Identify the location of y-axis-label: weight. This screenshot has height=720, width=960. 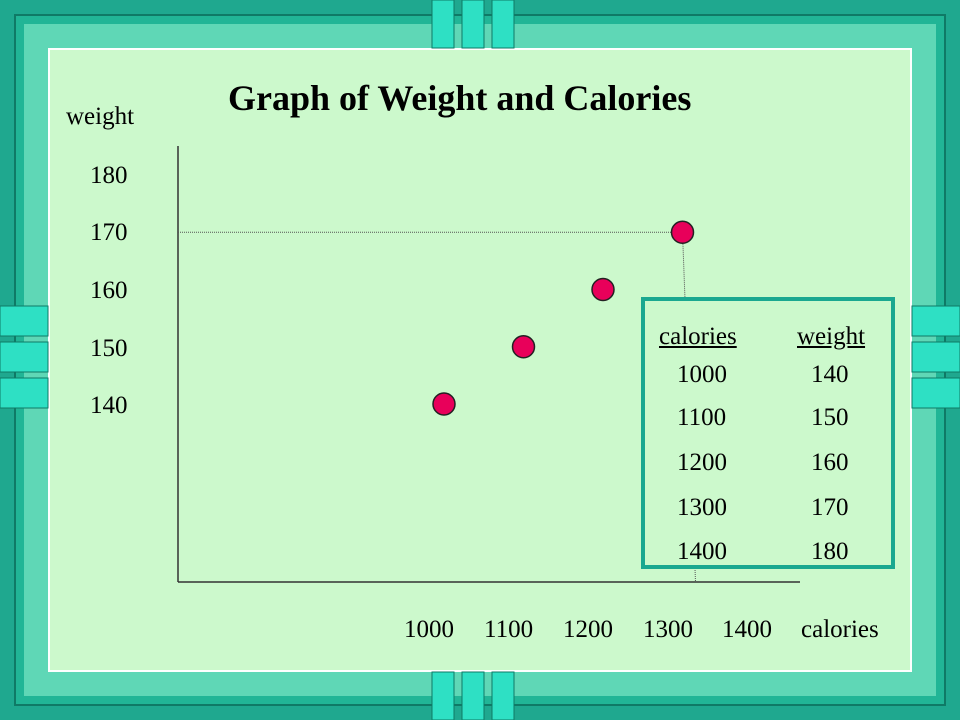
(100, 116).